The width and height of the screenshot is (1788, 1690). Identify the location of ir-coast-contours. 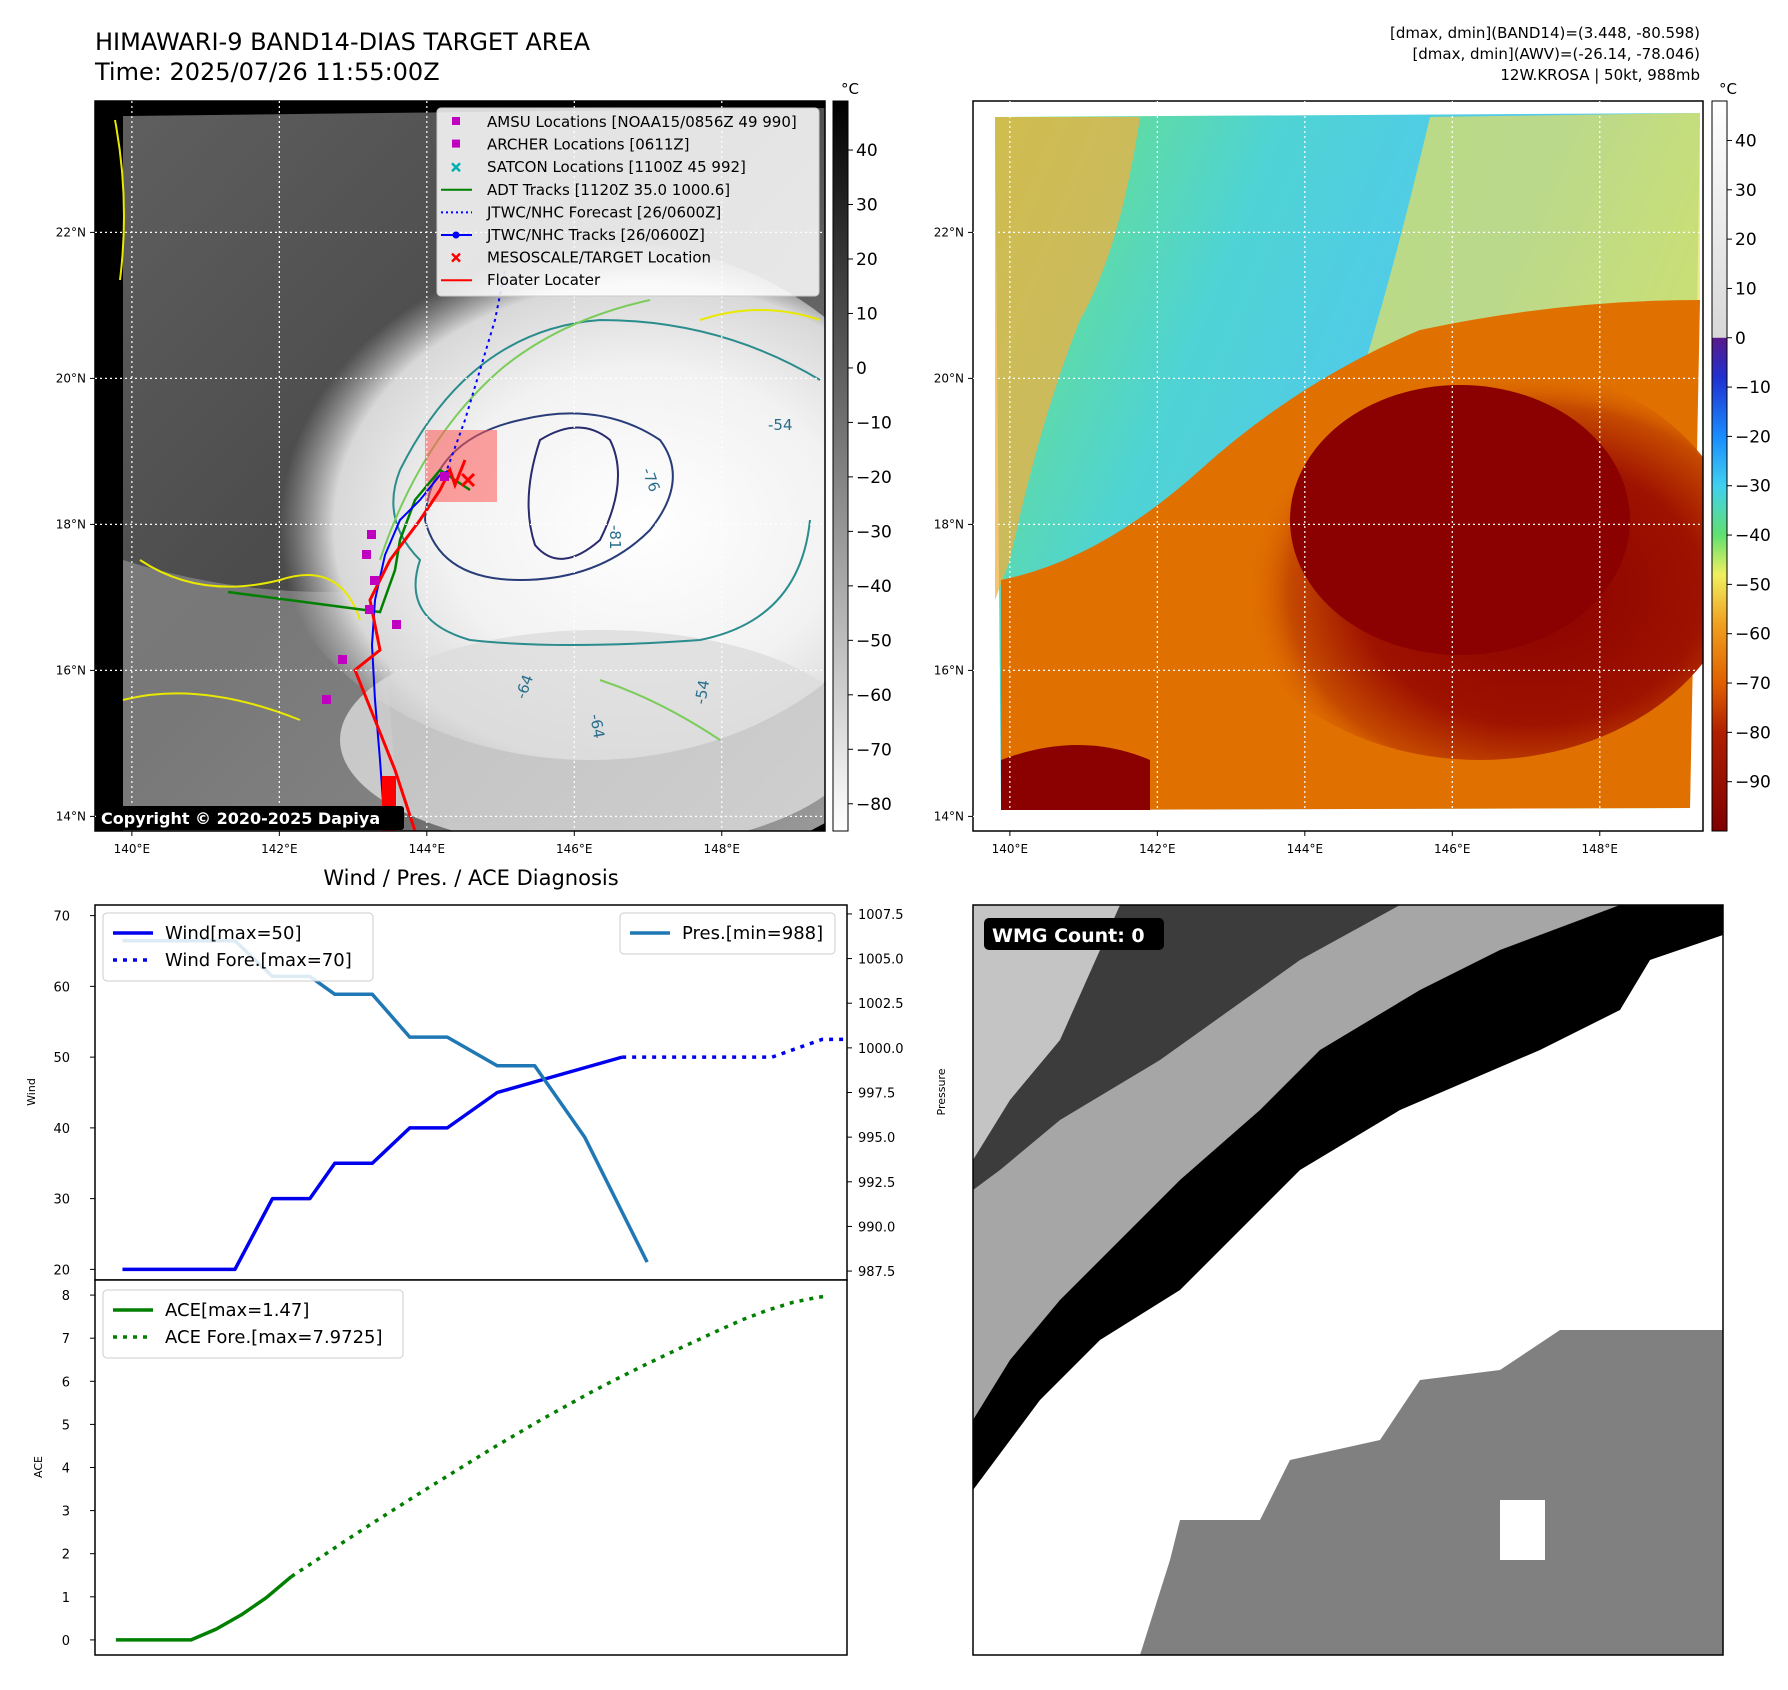
(467, 420).